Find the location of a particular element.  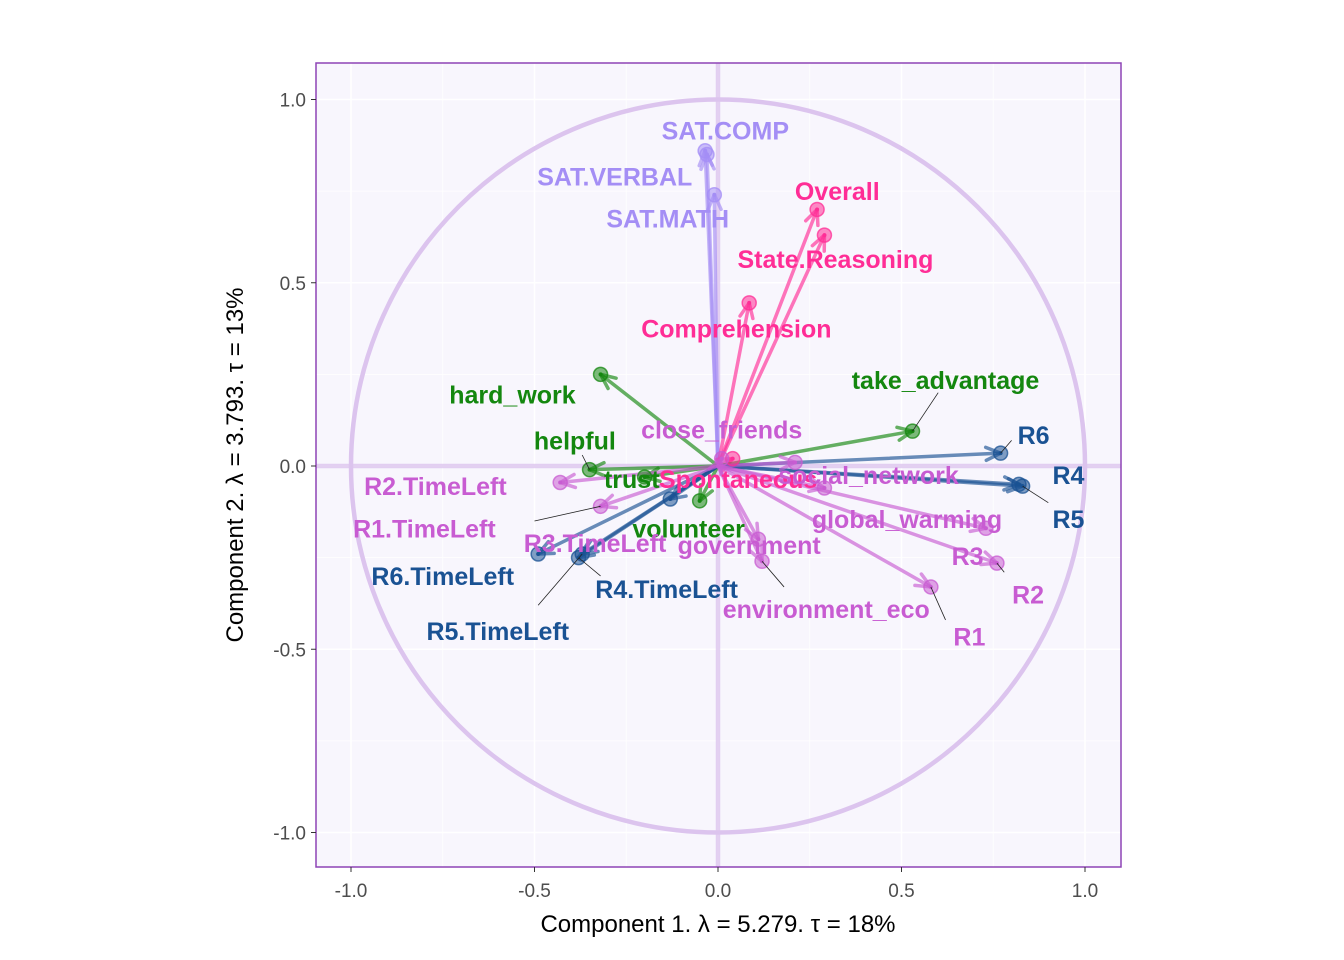

label-close-friends: close_friends is located at coordinates (721, 430).